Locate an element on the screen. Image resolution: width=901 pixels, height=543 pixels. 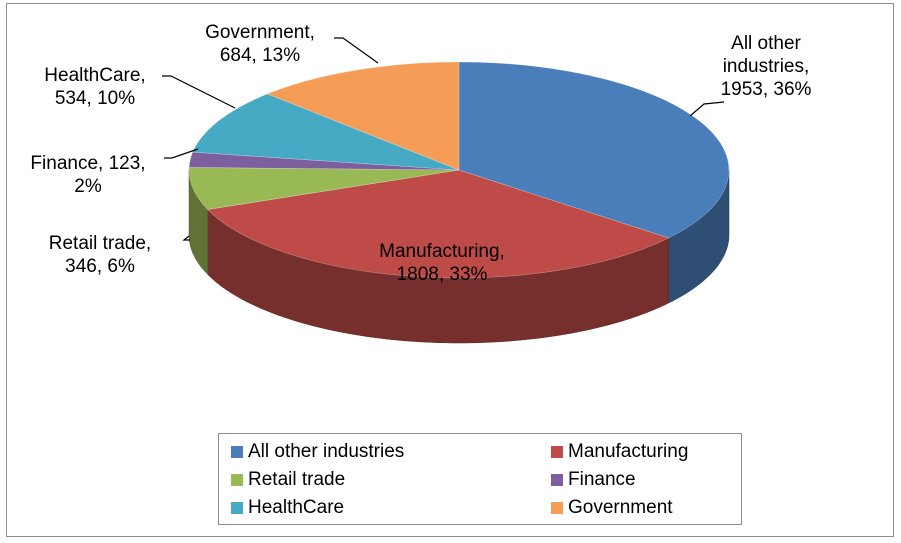
data-label-line: industries, is located at coordinates (766, 66).